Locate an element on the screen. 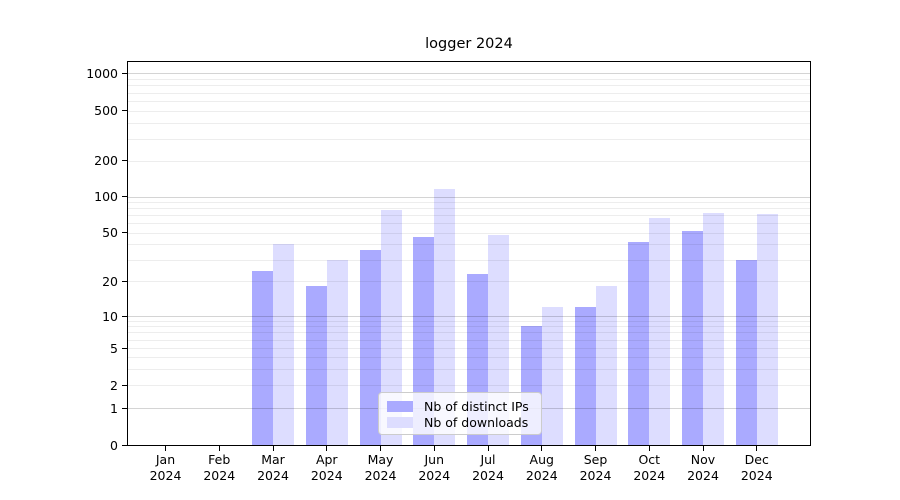 The image size is (900, 500). bar-nb-of-downloads-aug is located at coordinates (552, 375).